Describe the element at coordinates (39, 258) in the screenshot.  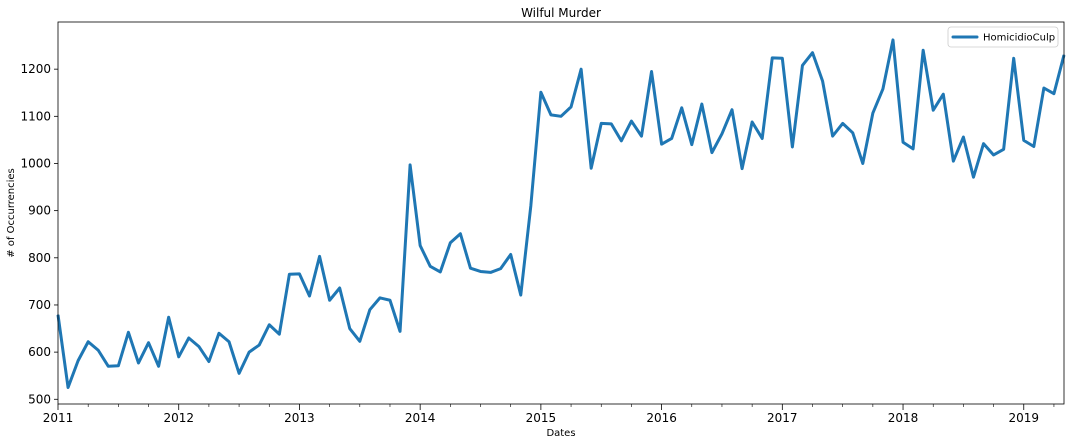
I see `y-tick-label: 800` at that location.